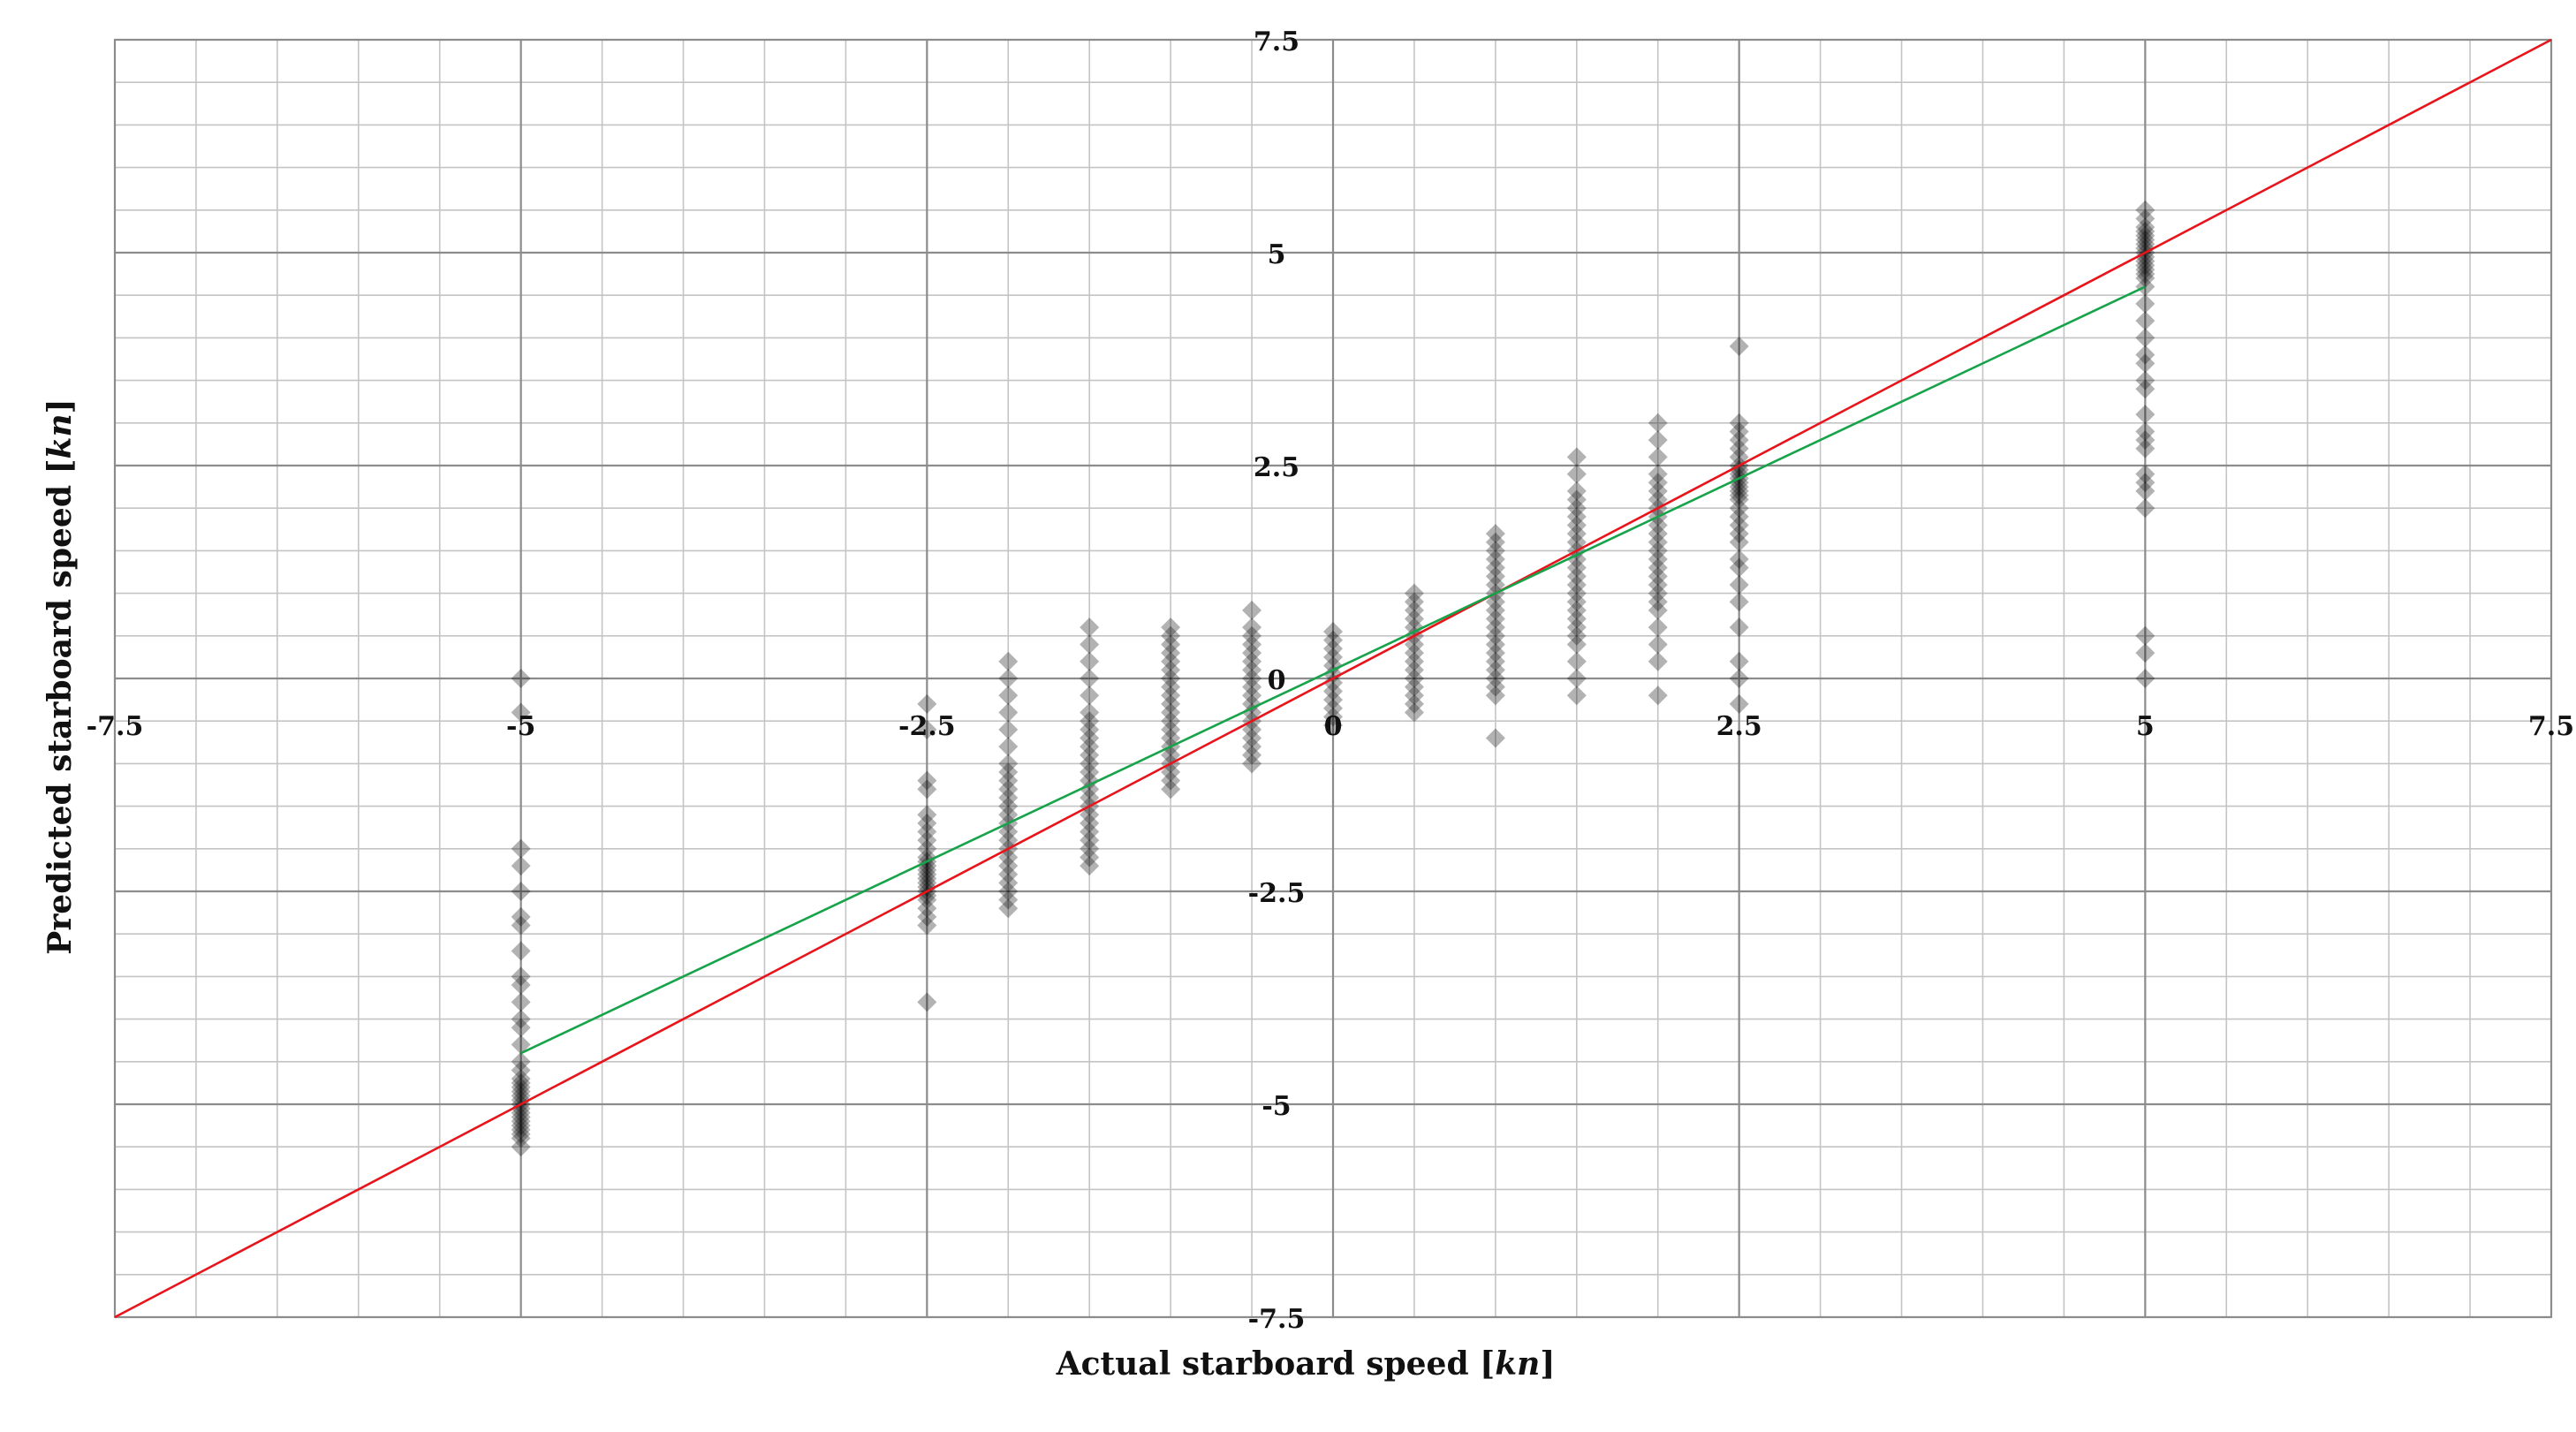 The height and width of the screenshot is (1432, 2576). I want to click on x-tick-label: 0, so click(1333, 727).